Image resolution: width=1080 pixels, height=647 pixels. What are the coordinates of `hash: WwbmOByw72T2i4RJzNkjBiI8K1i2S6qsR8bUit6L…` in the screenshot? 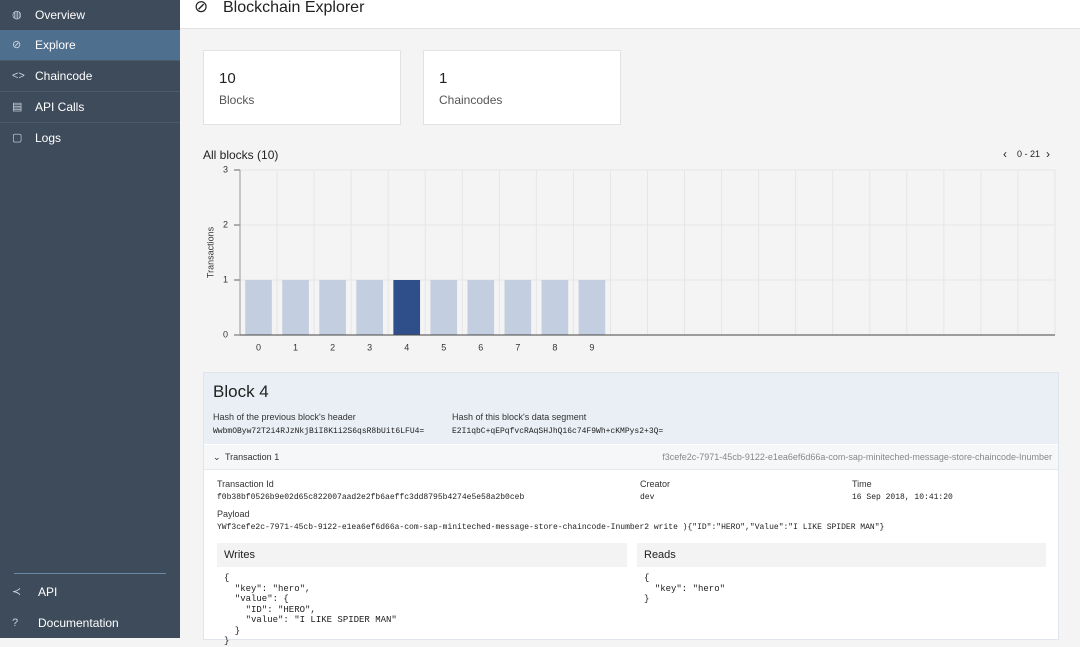 It's located at (319, 431).